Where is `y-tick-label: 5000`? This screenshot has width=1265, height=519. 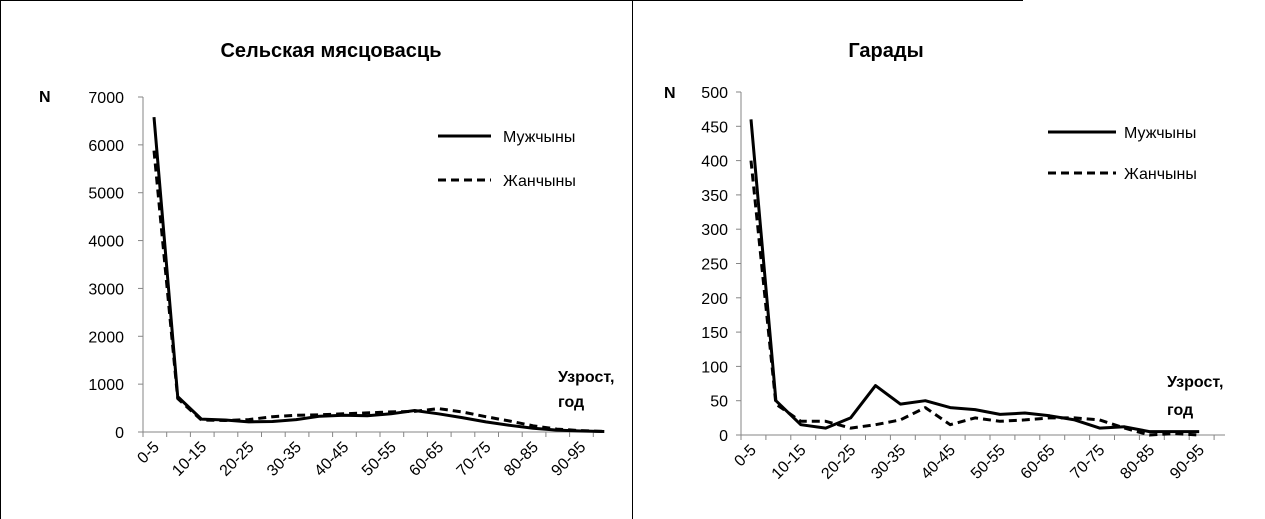 y-tick-label: 5000 is located at coordinates (106, 194).